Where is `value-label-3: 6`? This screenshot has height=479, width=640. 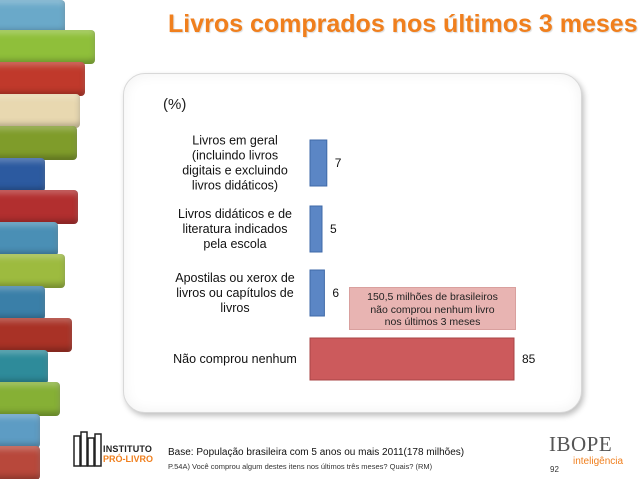
value-label-3: 6 is located at coordinates (335, 293).